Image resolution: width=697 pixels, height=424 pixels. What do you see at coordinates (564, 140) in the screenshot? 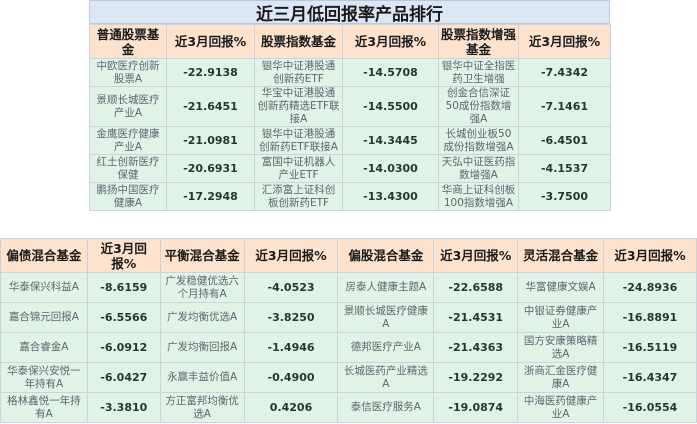
I see `return-value-cell: -6.4501` at bounding box center [564, 140].